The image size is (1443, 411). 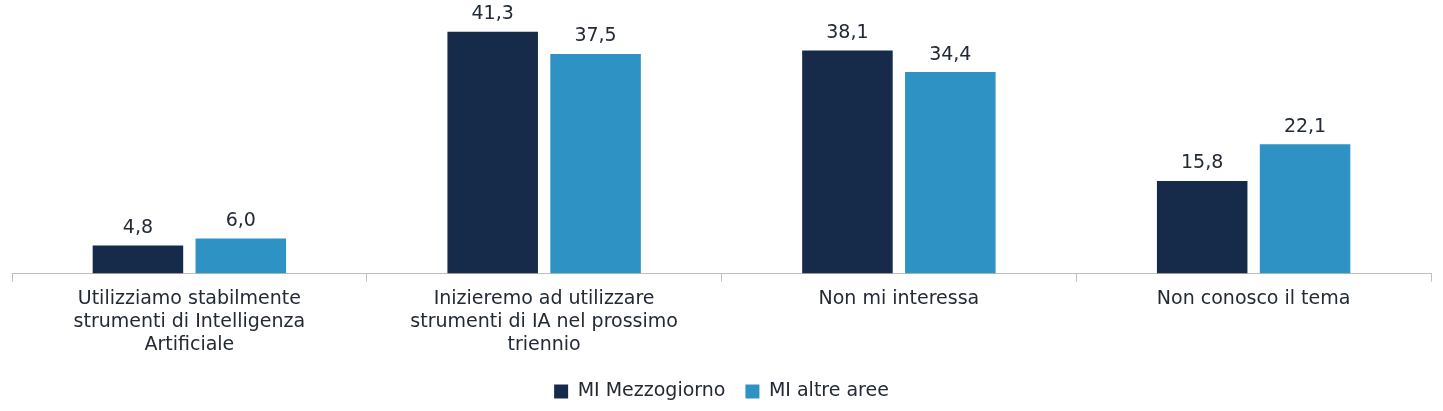 I want to click on data-label: 37,5, so click(x=595, y=34).